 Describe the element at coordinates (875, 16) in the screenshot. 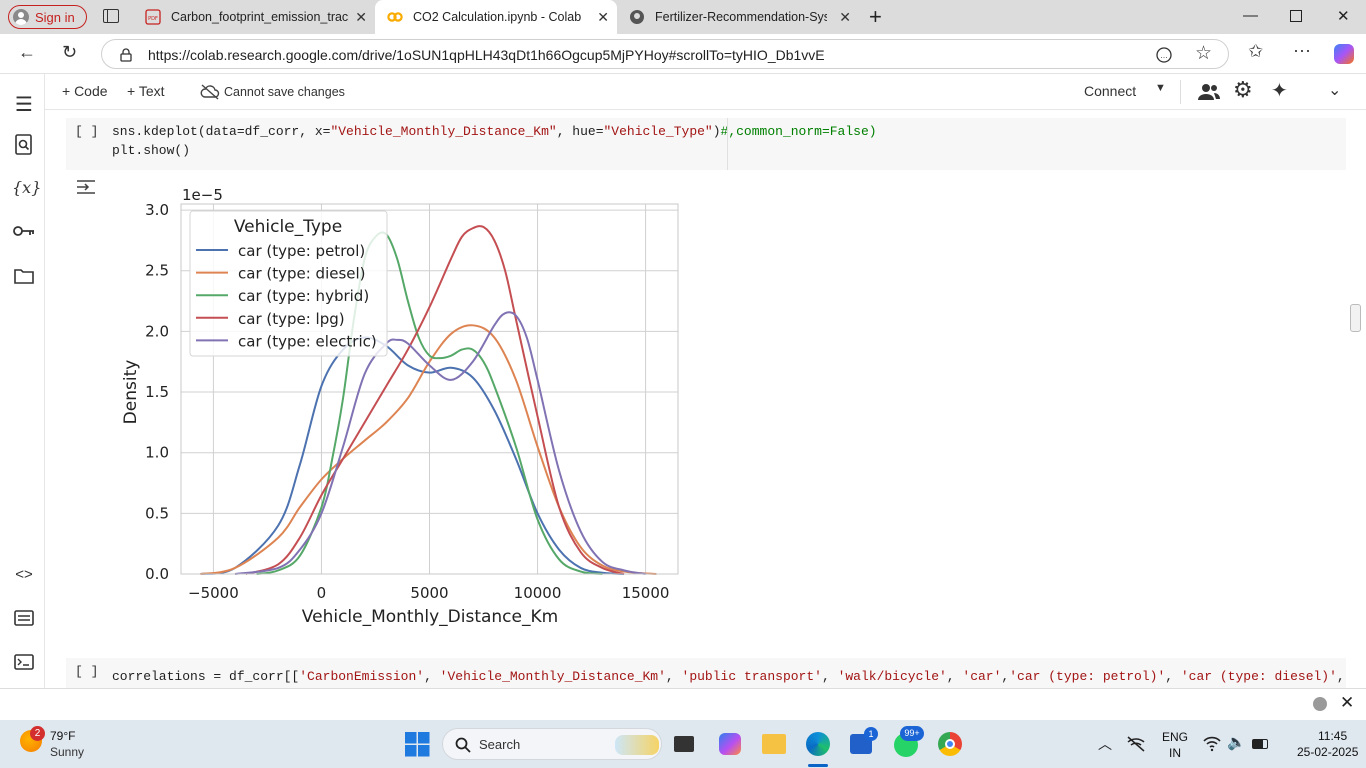

I see `new-tab-icon: +` at that location.